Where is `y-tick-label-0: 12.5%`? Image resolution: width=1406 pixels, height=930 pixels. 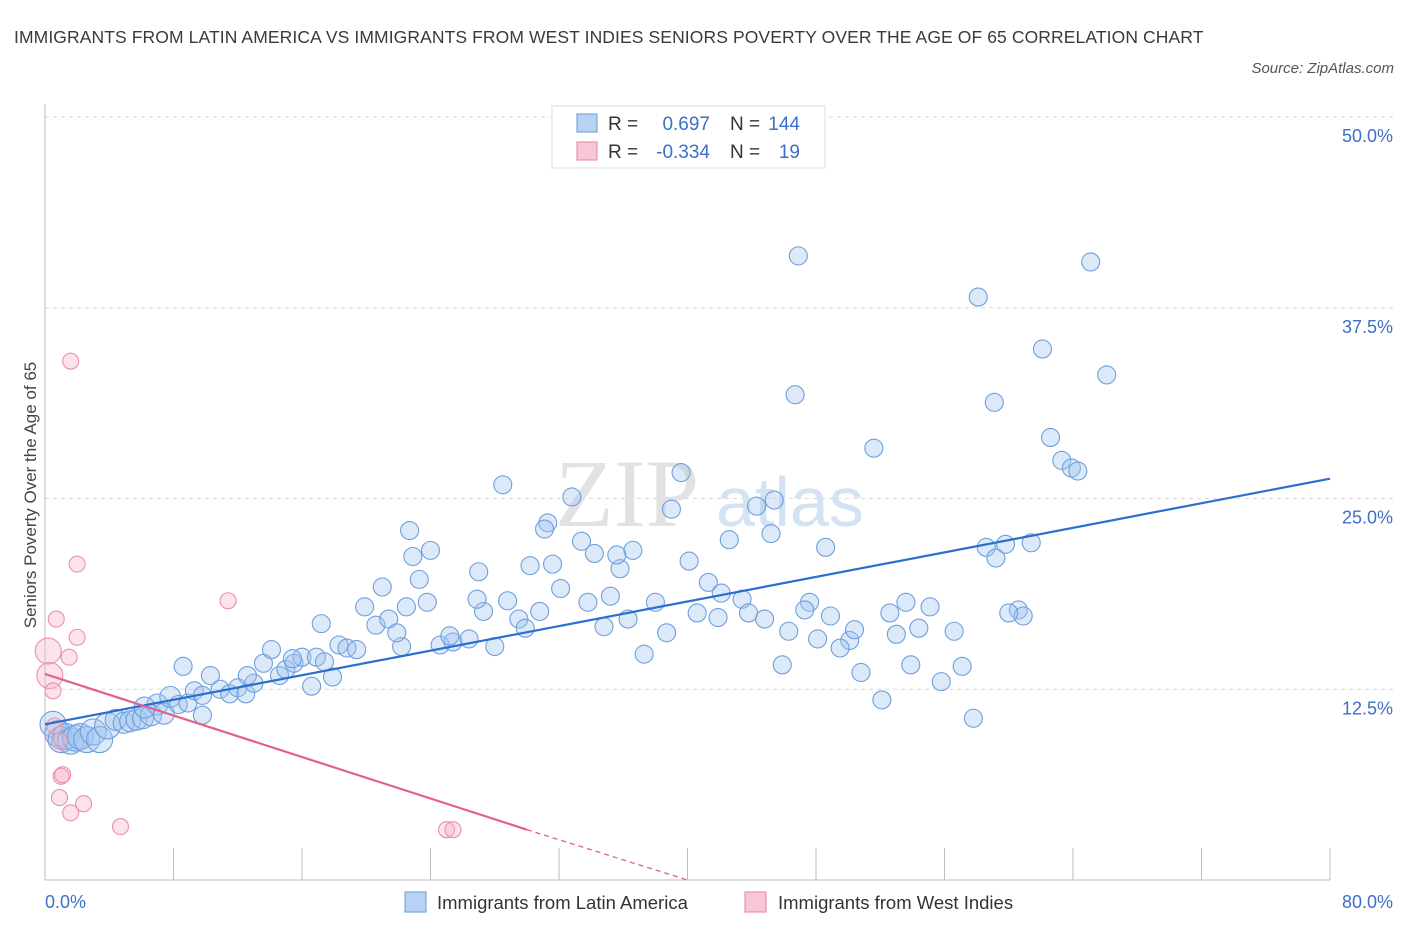
y-tick-label-0: 12.5% is located at coordinates (1367, 708).